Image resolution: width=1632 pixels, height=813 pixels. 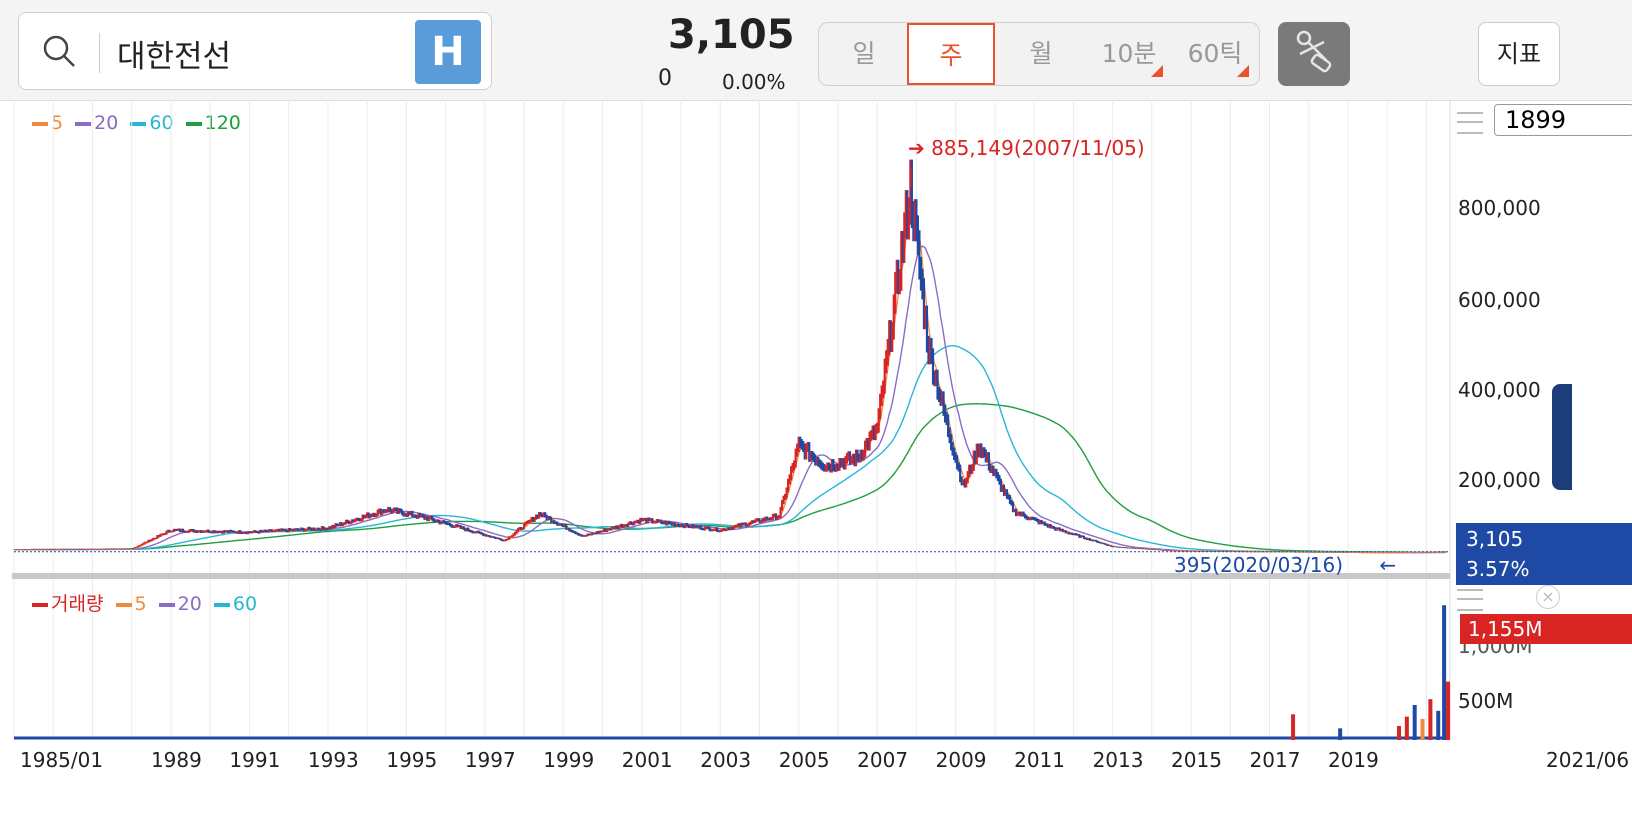 I want to click on search-divider, so click(x=99, y=53).